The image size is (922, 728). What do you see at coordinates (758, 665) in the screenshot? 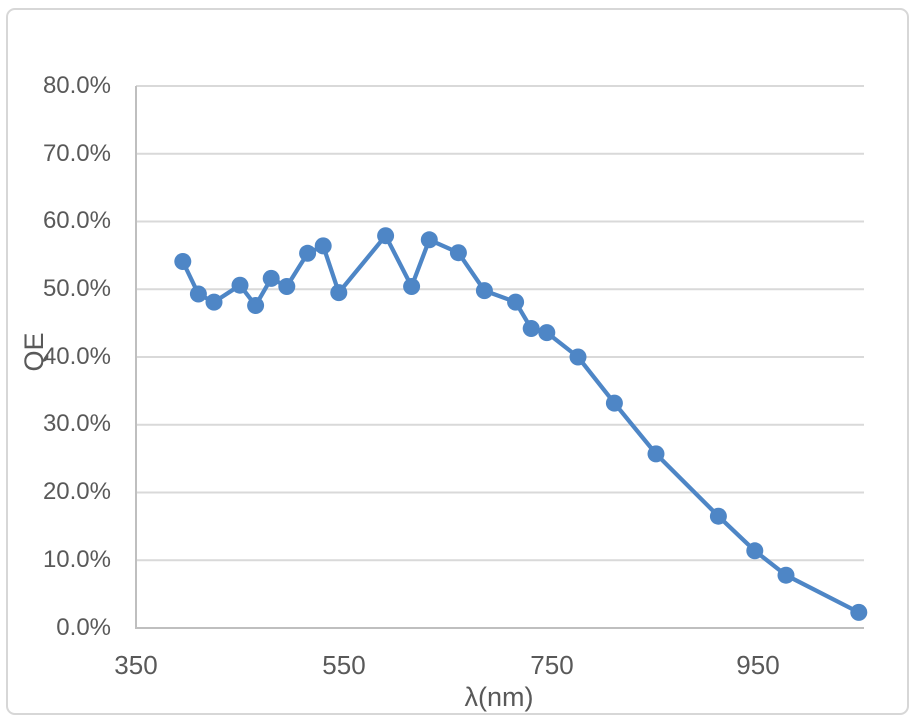
I see `x-tick-label-950: 950` at bounding box center [758, 665].